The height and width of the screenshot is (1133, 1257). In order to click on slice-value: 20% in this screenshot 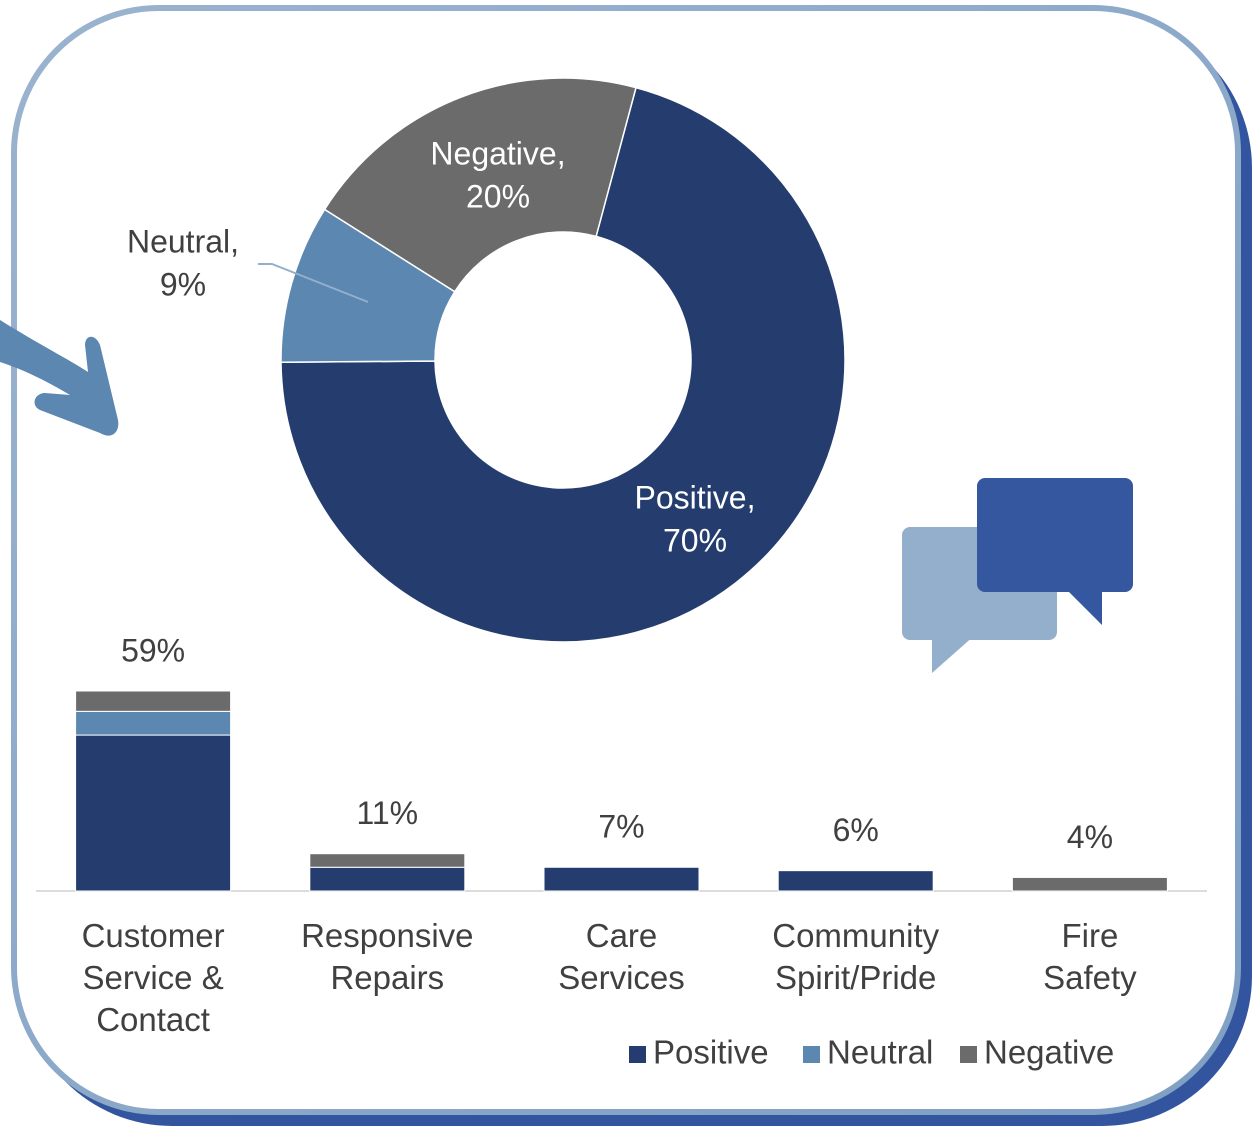, I will do `click(498, 196)`.